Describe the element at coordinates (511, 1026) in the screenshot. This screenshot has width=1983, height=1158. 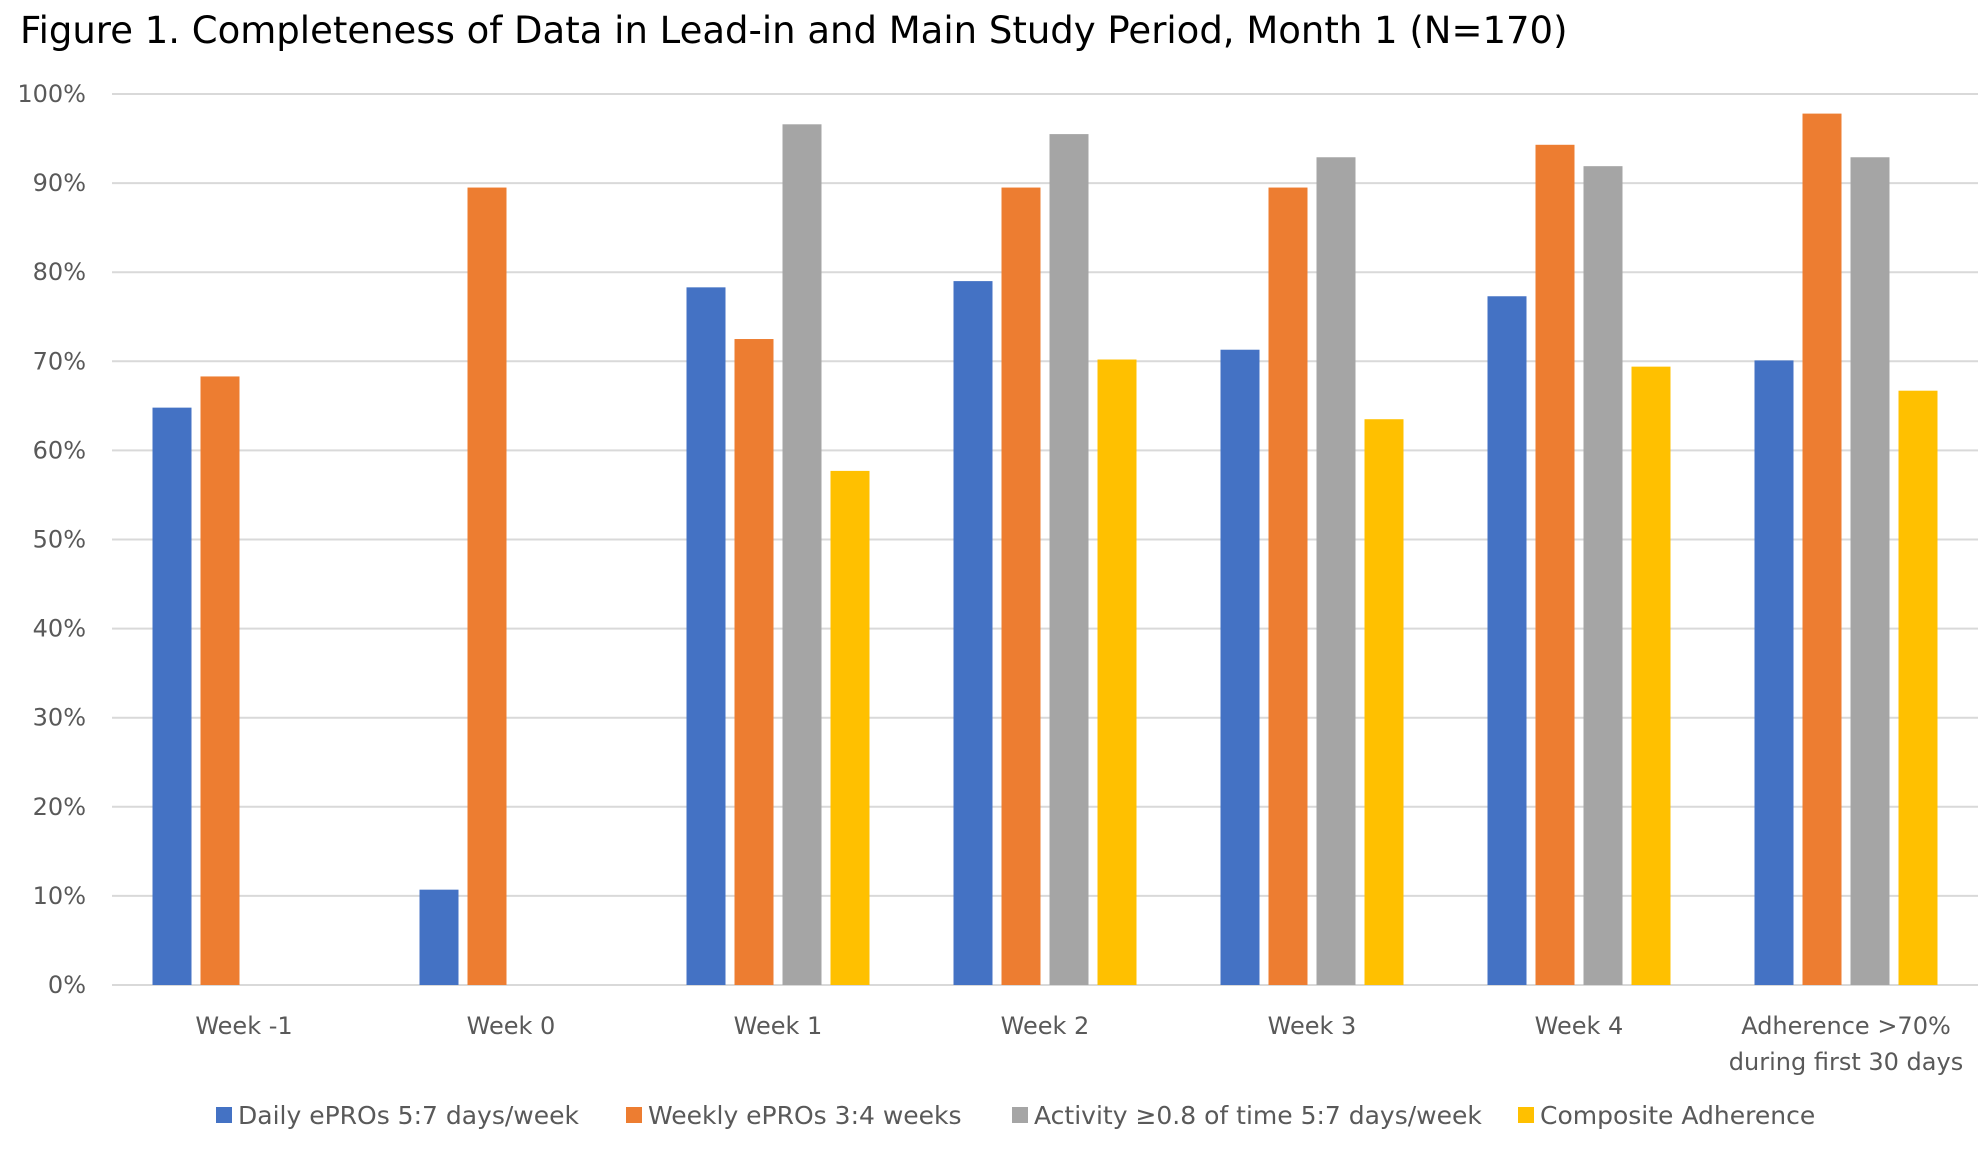
I see `x-category-label: Week 0` at that location.